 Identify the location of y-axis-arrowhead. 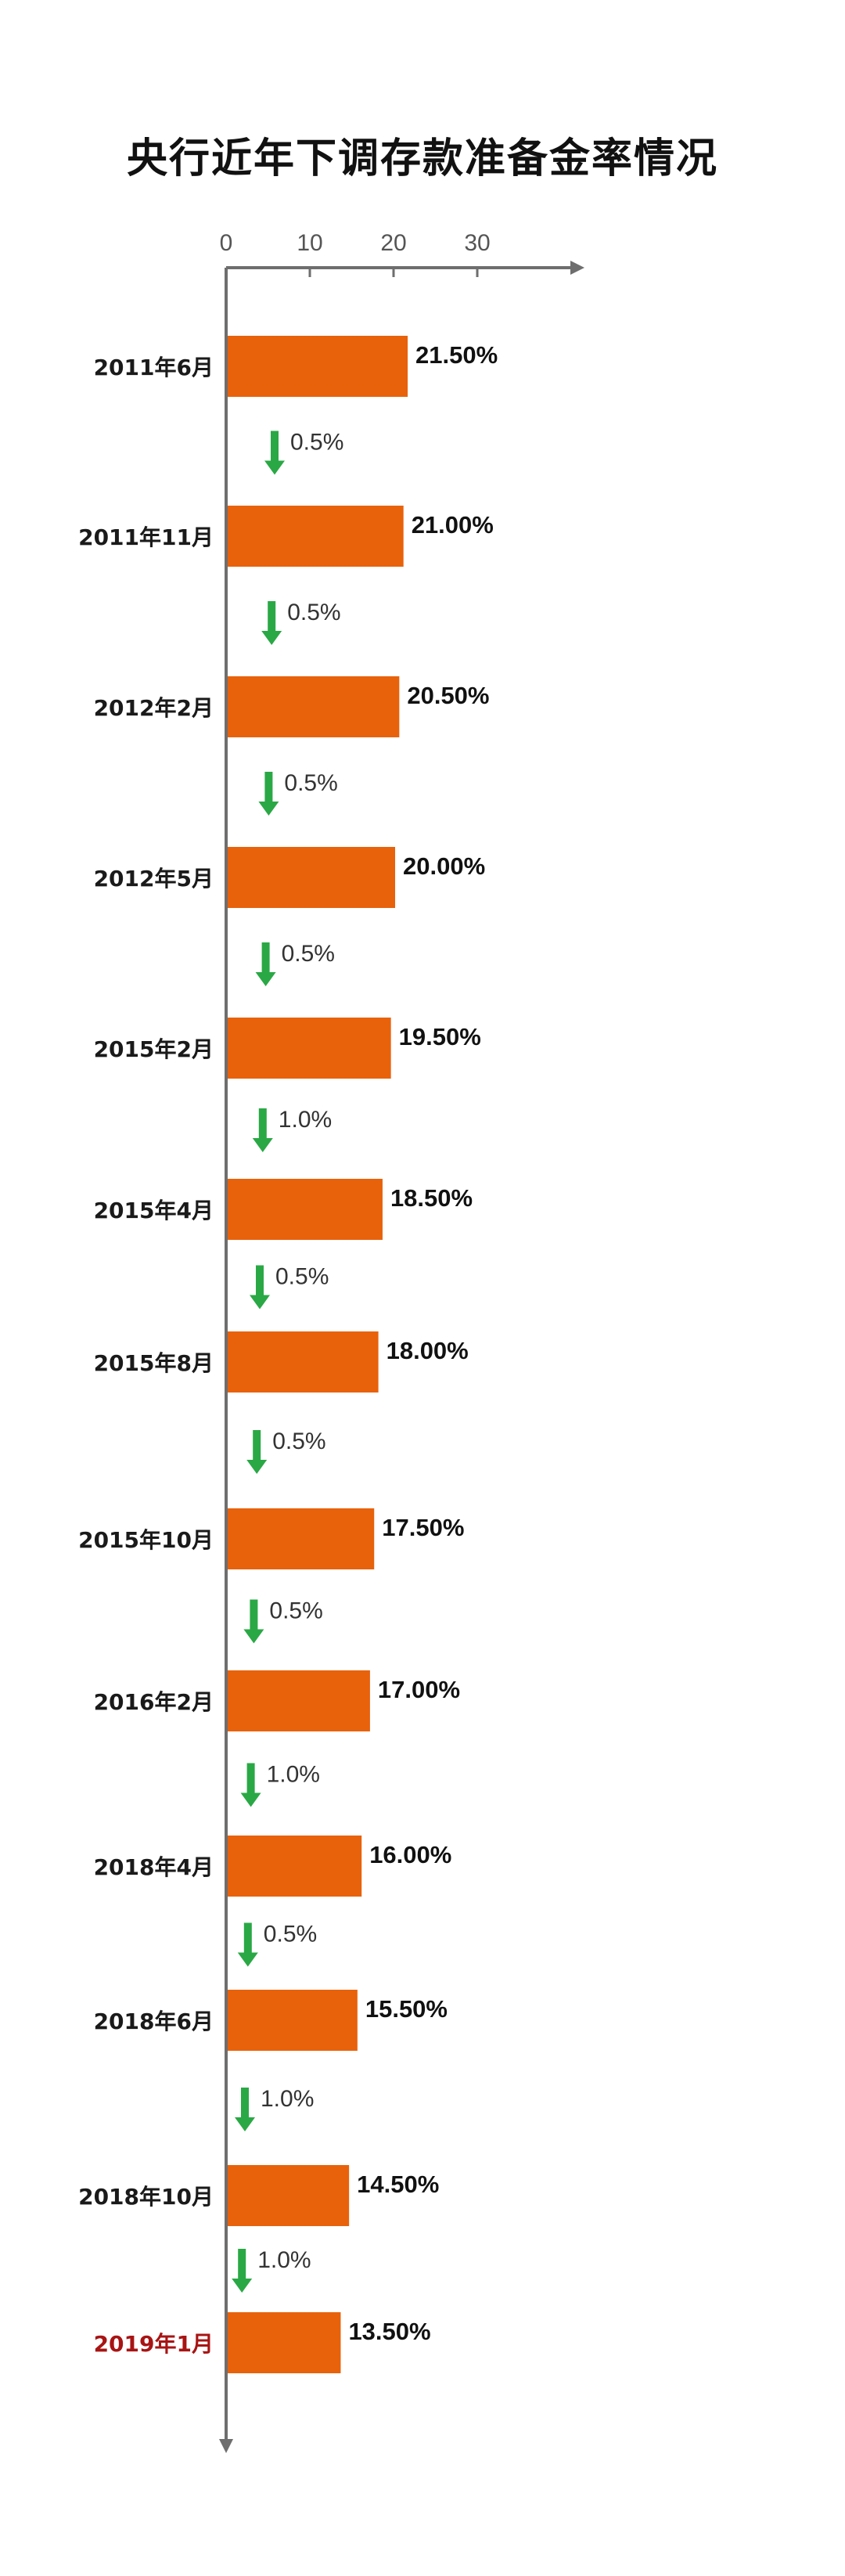
(226, 2446).